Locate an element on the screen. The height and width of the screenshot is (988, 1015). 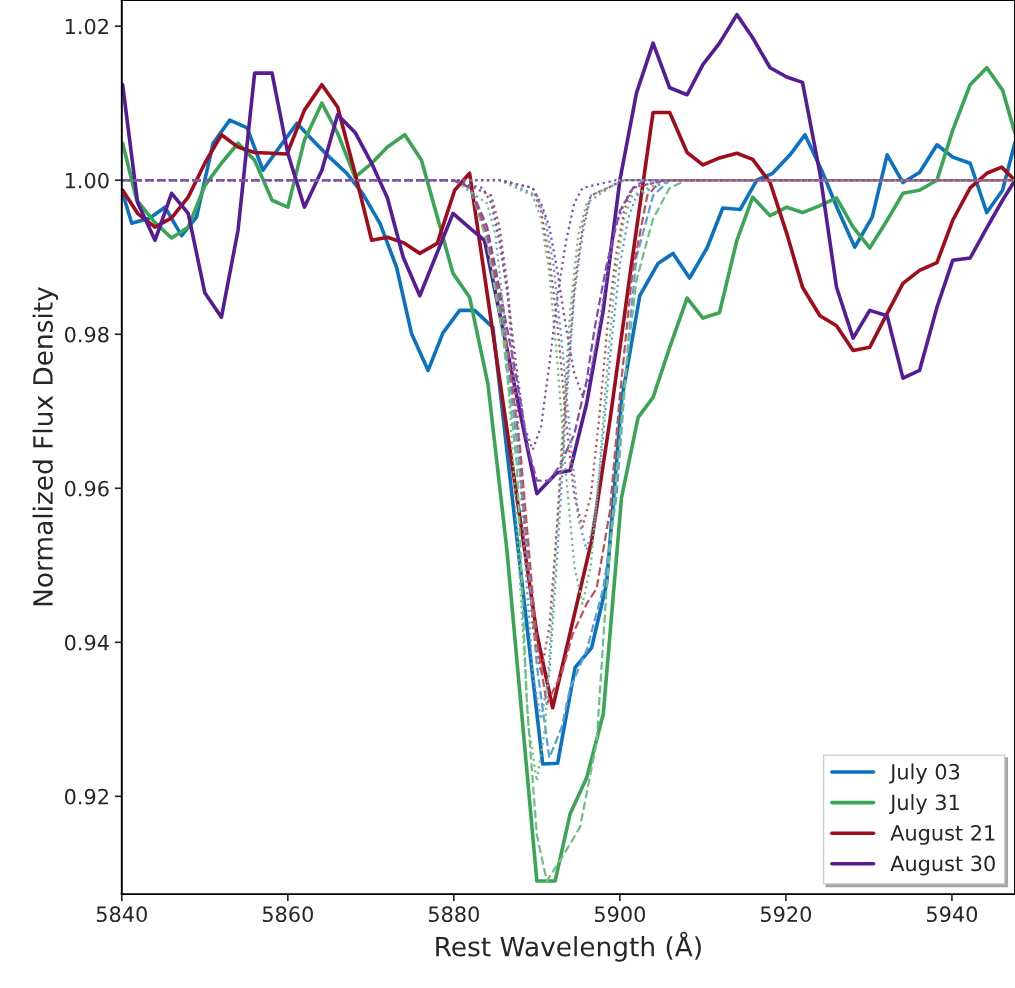
x-tick-label: 5900 is located at coordinates (619, 914).